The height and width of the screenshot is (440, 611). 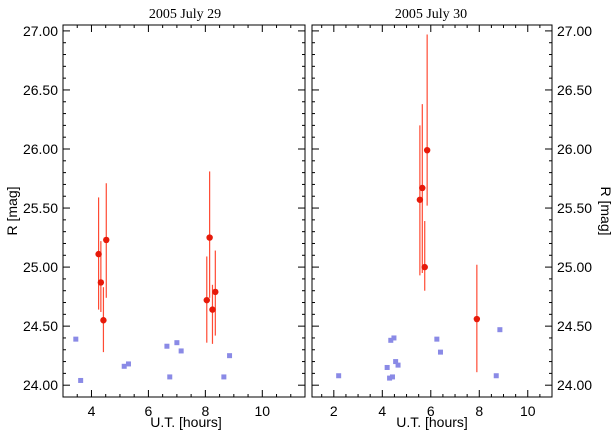 What do you see at coordinates (185, 14) in the screenshot?
I see `panel-title: 2005 July 29` at bounding box center [185, 14].